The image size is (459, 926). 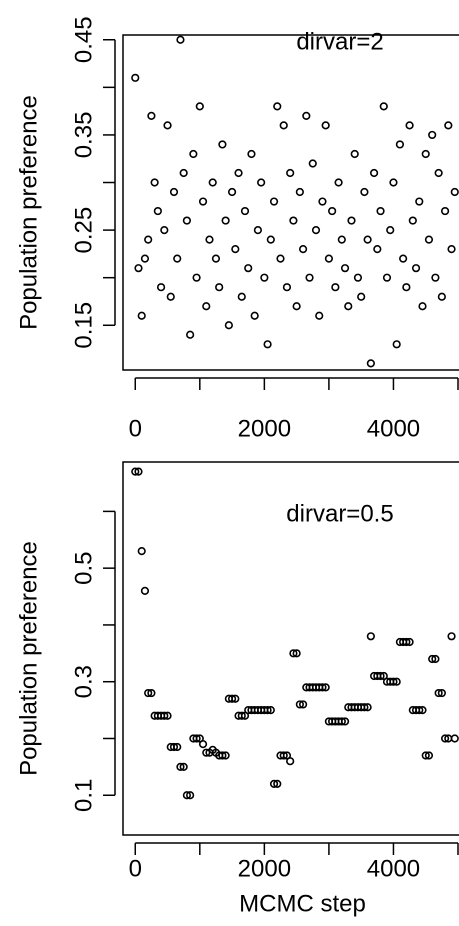 I want to click on x-tick-label: 4000, so click(x=393, y=428).